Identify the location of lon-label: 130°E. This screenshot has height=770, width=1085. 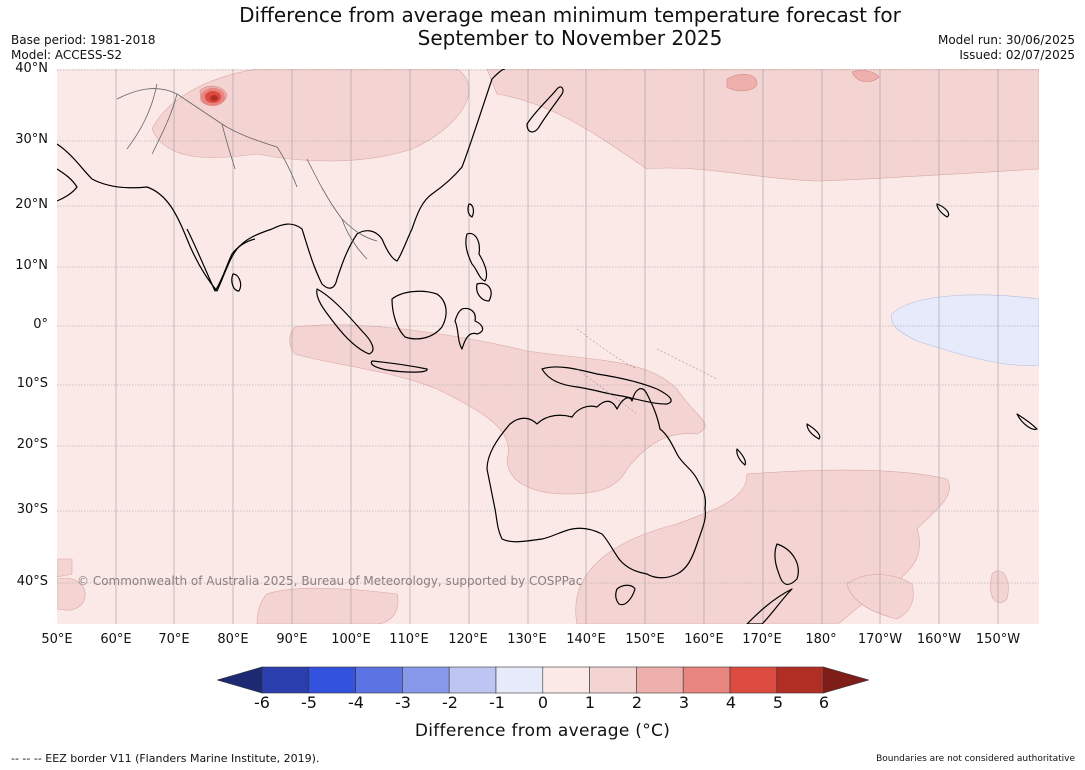
(527, 639).